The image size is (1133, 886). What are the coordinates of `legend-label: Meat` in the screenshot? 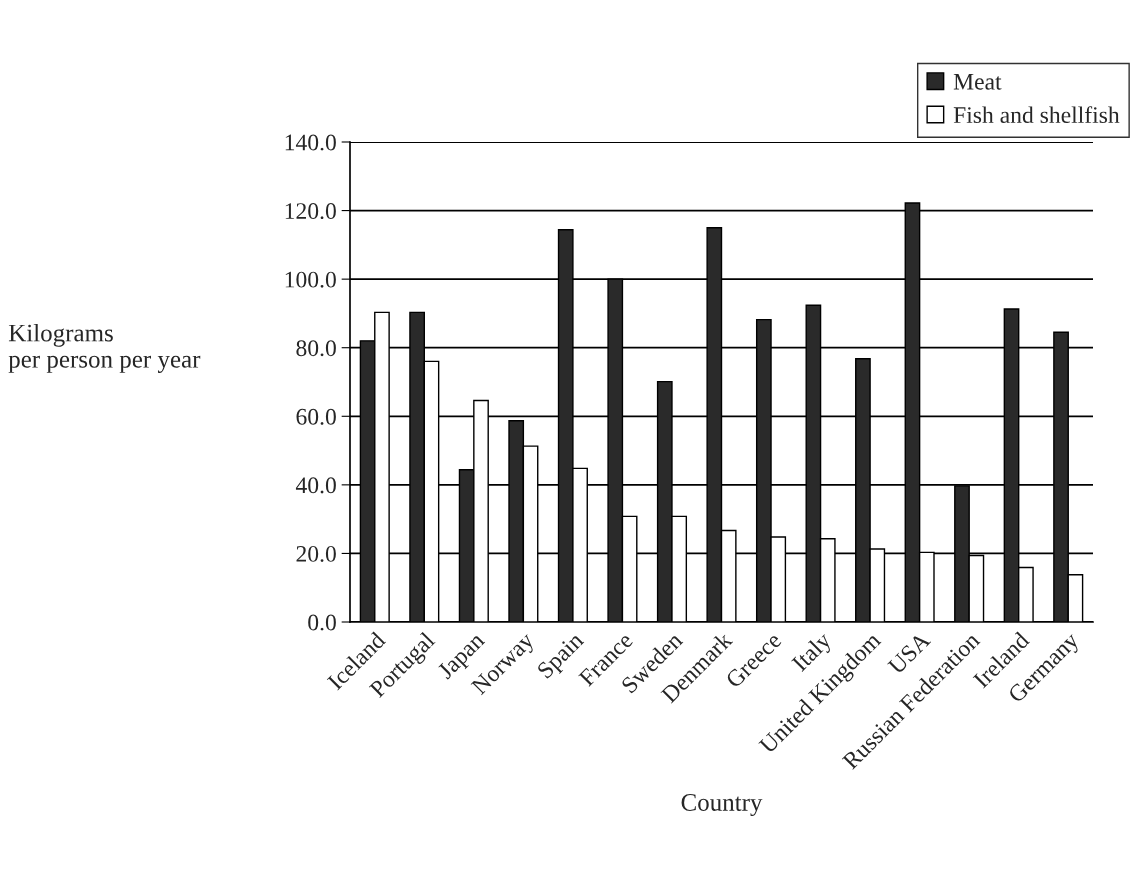 It's located at (977, 81).